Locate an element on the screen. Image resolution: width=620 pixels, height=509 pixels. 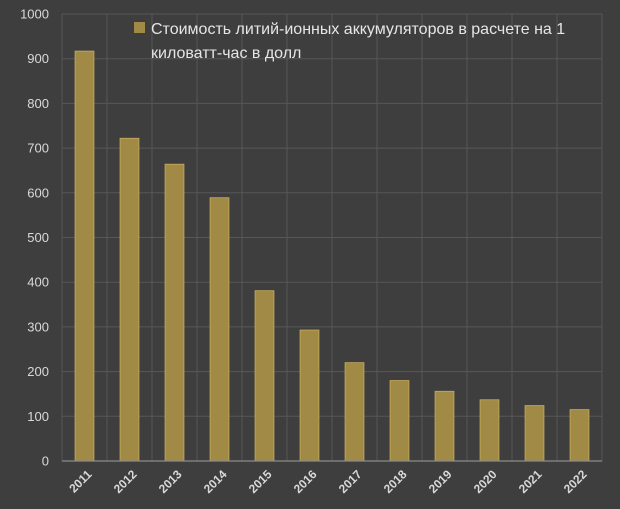
y-tick-label: 0 is located at coordinates (45, 461).